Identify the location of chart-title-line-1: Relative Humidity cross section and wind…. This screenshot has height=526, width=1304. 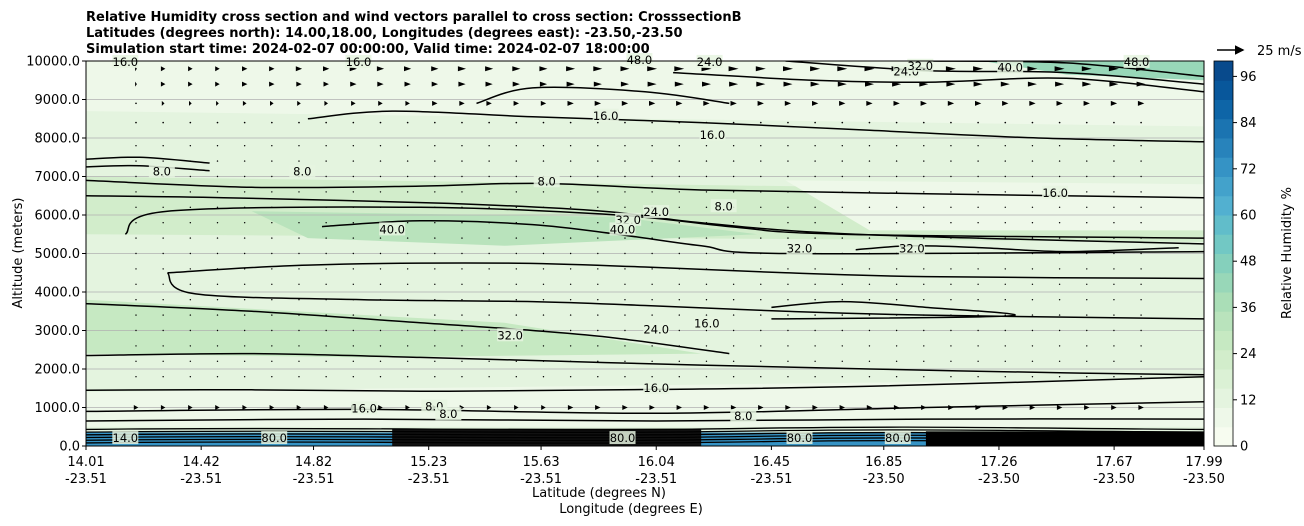
(414, 17).